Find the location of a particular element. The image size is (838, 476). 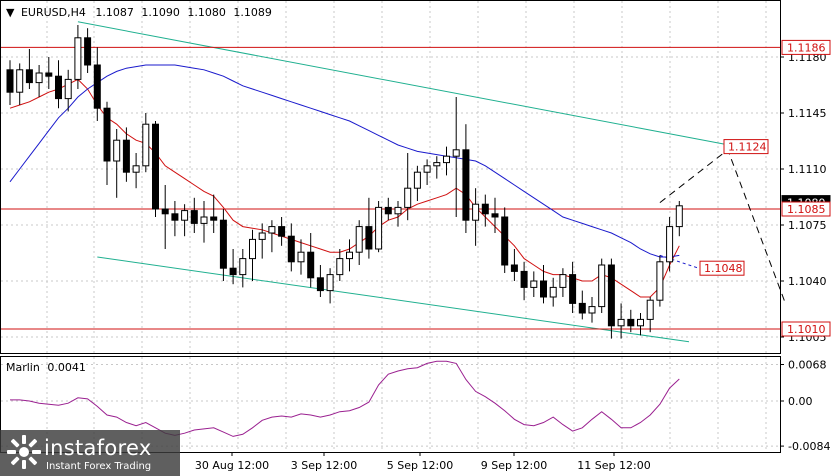

level-label-1010-box is located at coordinates (806, 329).